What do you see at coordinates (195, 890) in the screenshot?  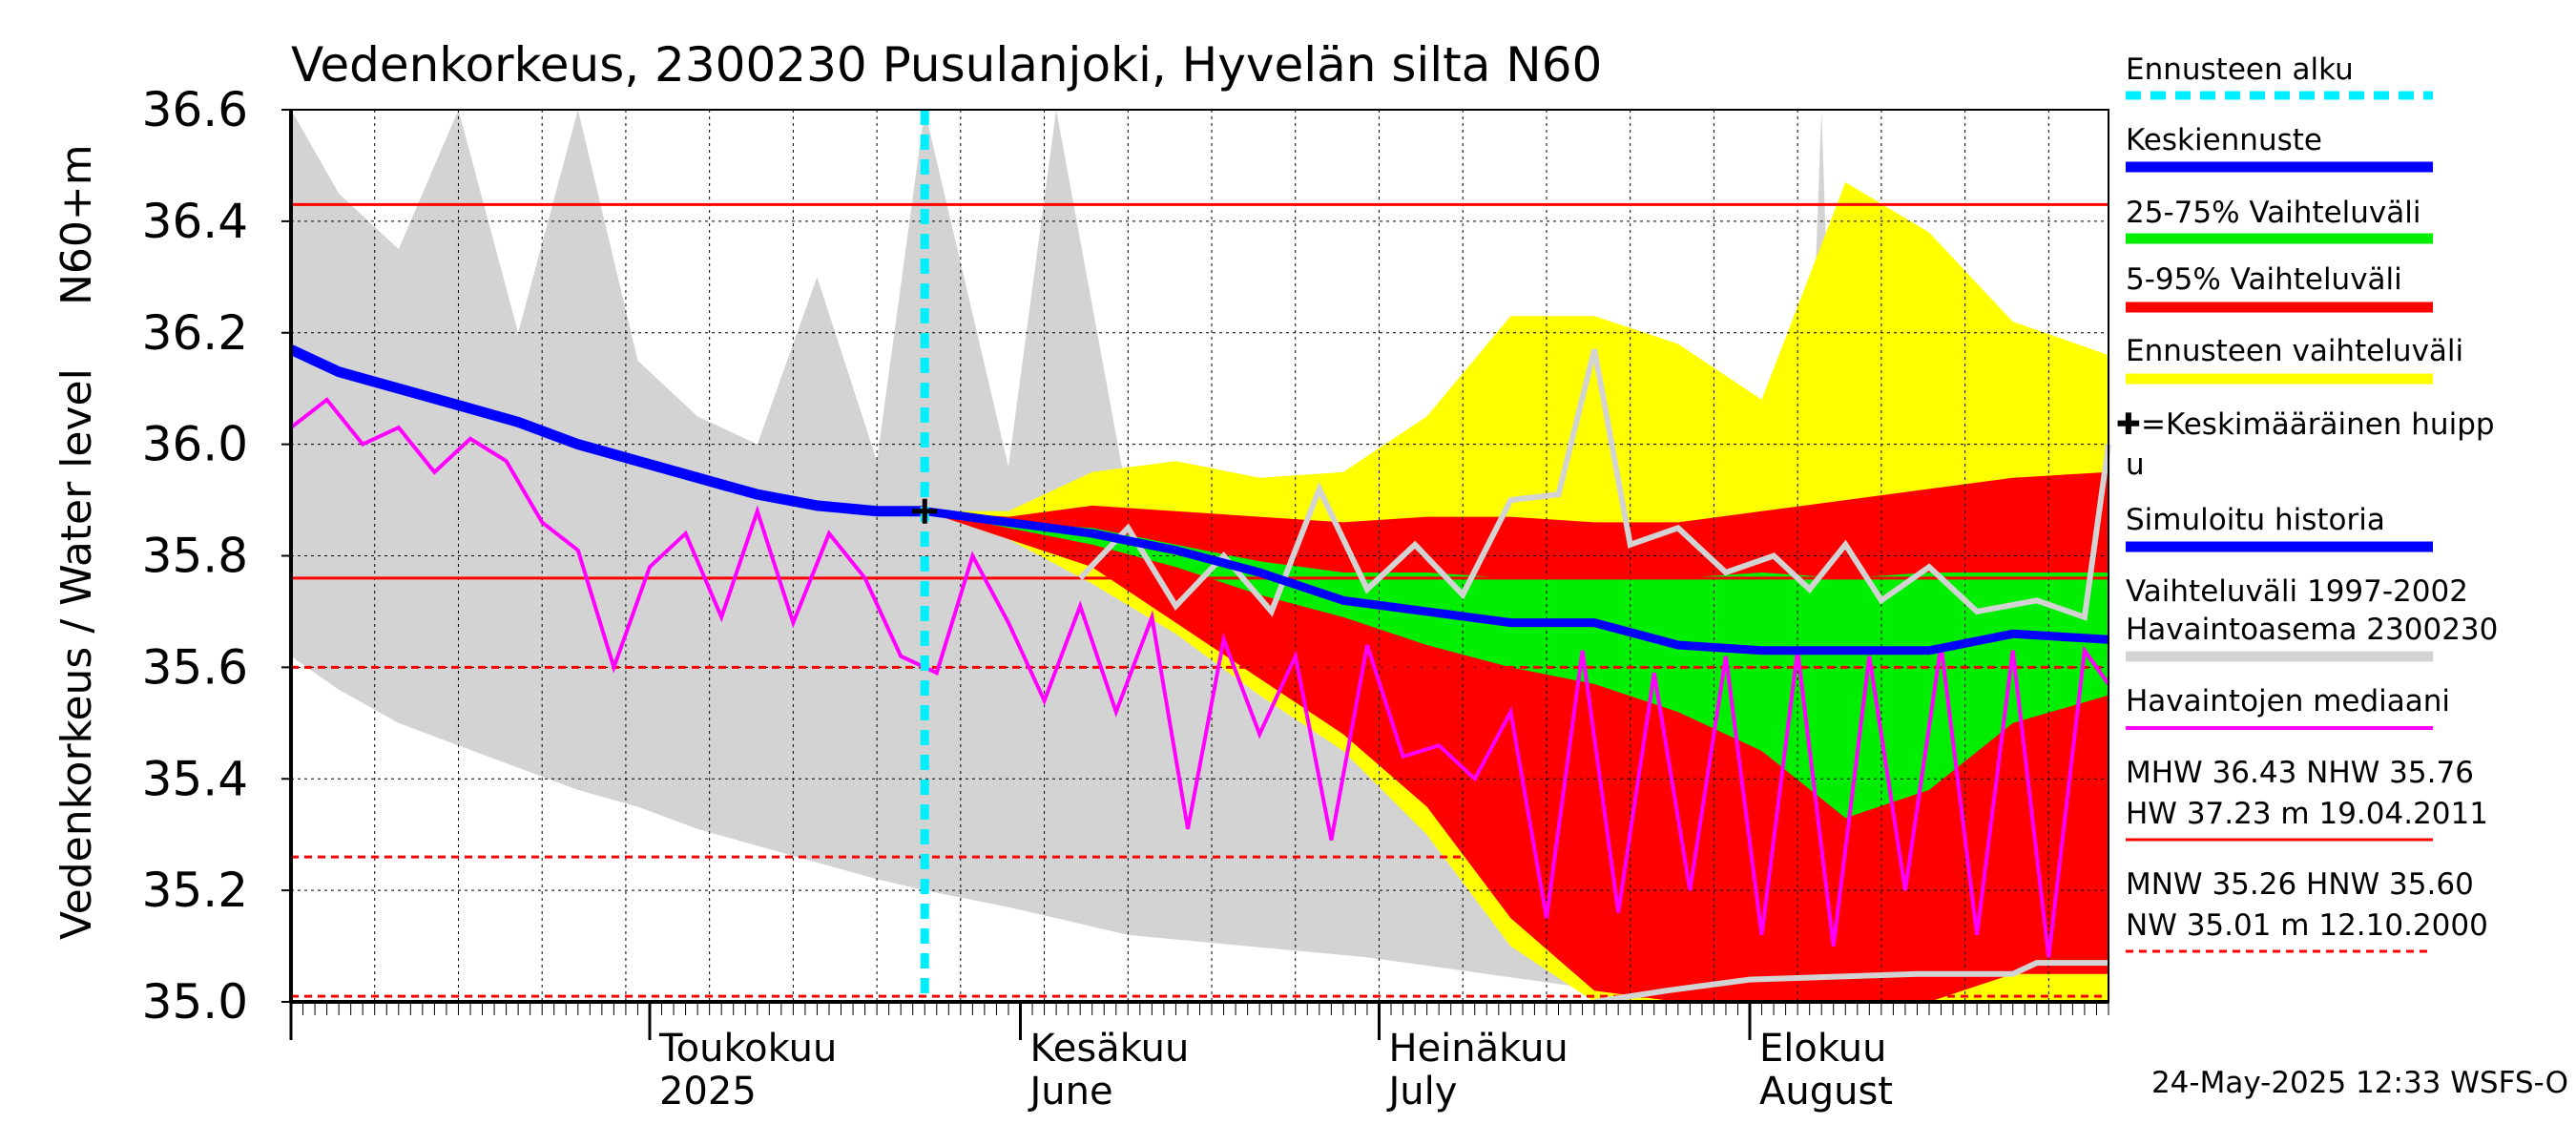 I see `y-tick-label: 35.2` at bounding box center [195, 890].